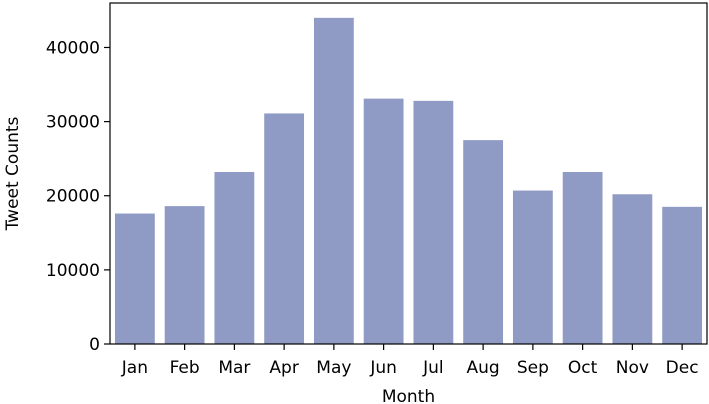 Image resolution: width=709 pixels, height=404 pixels. I want to click on y-axis: 0 10000 20000 30000 40000, so click(78, 196).